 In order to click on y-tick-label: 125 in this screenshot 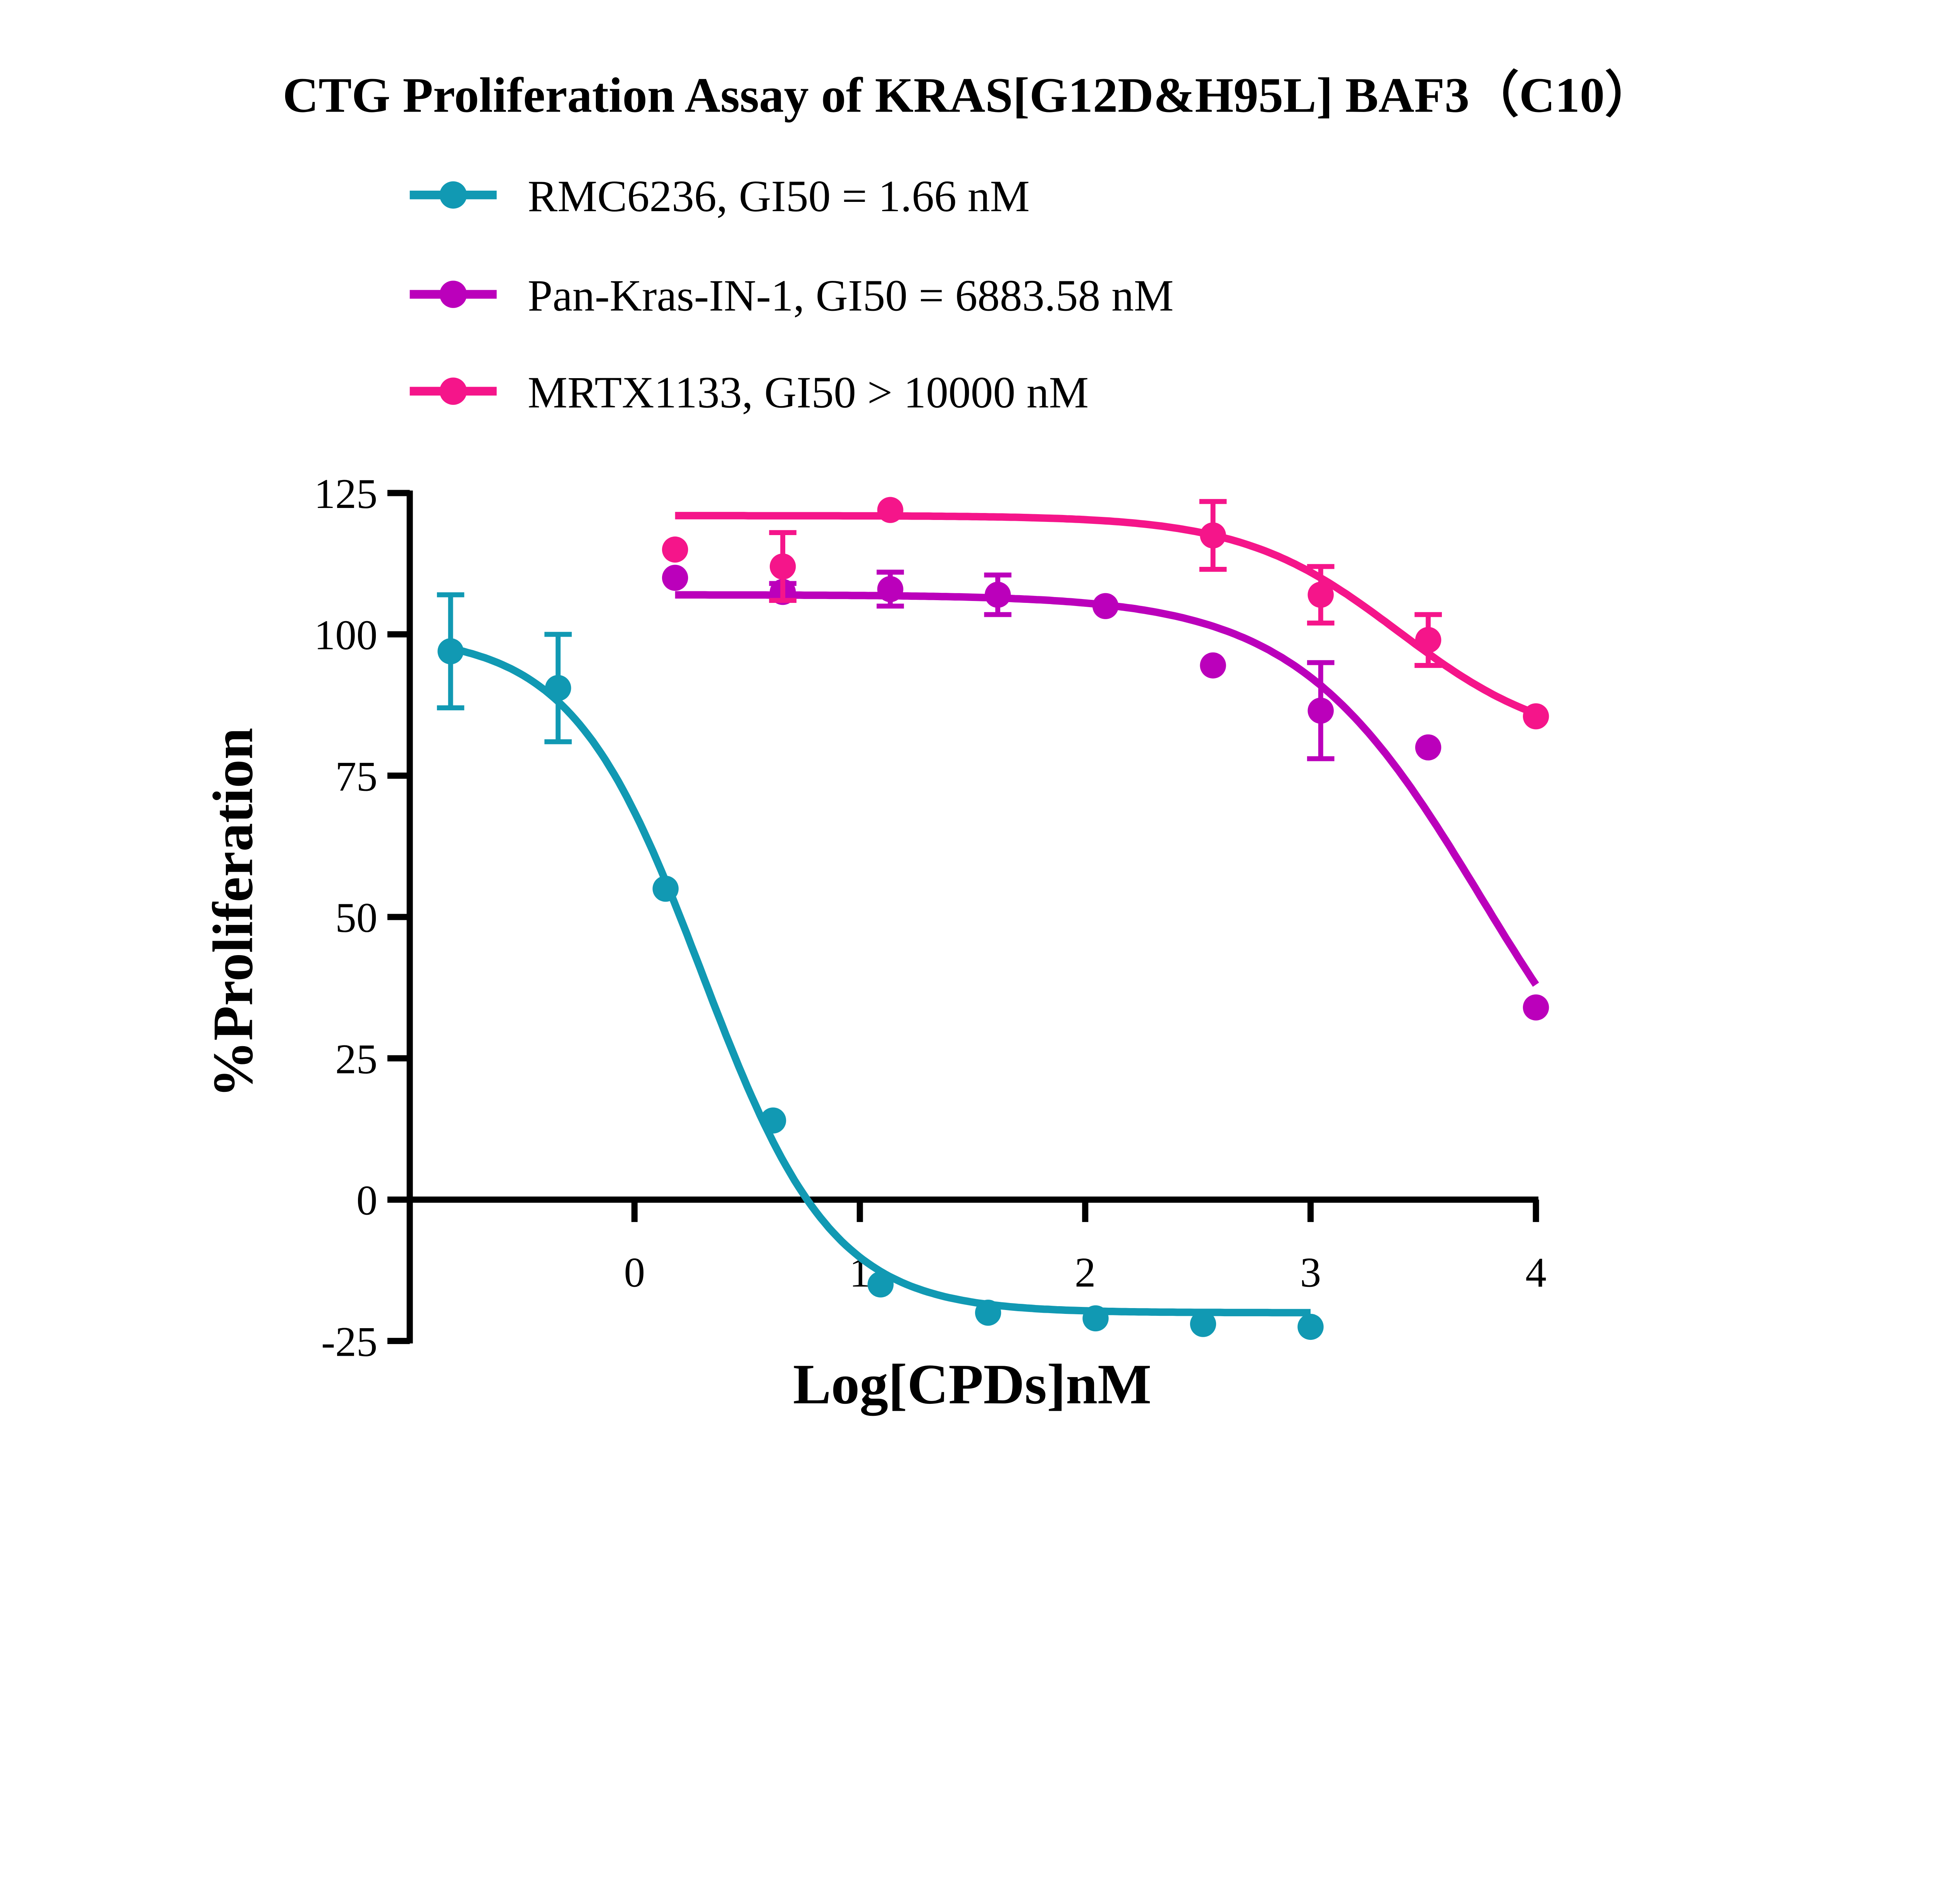, I will do `click(346, 493)`.